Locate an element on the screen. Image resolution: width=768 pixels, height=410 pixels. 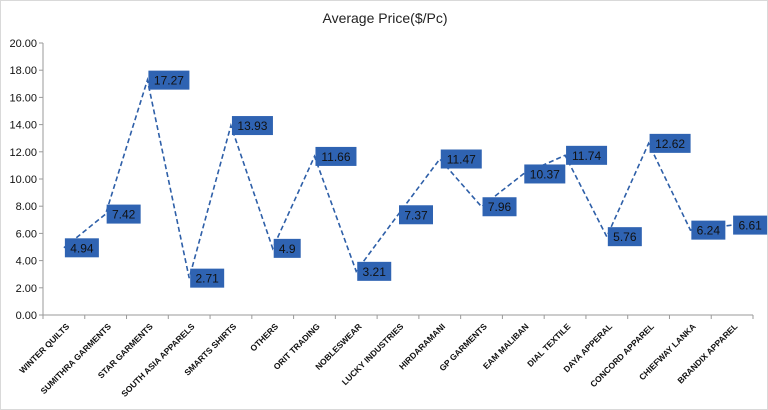
data-label: 17.27 is located at coordinates (169, 80).